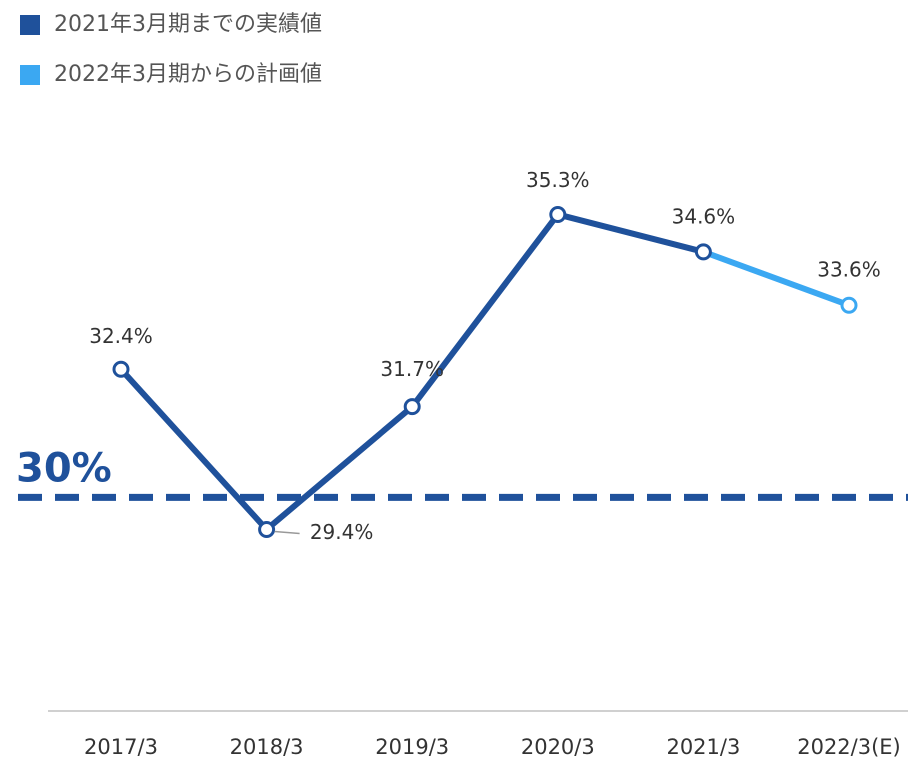 The height and width of the screenshot is (761, 908). Describe the element at coordinates (342, 532) in the screenshot. I see `data-label: 29.4%` at that location.